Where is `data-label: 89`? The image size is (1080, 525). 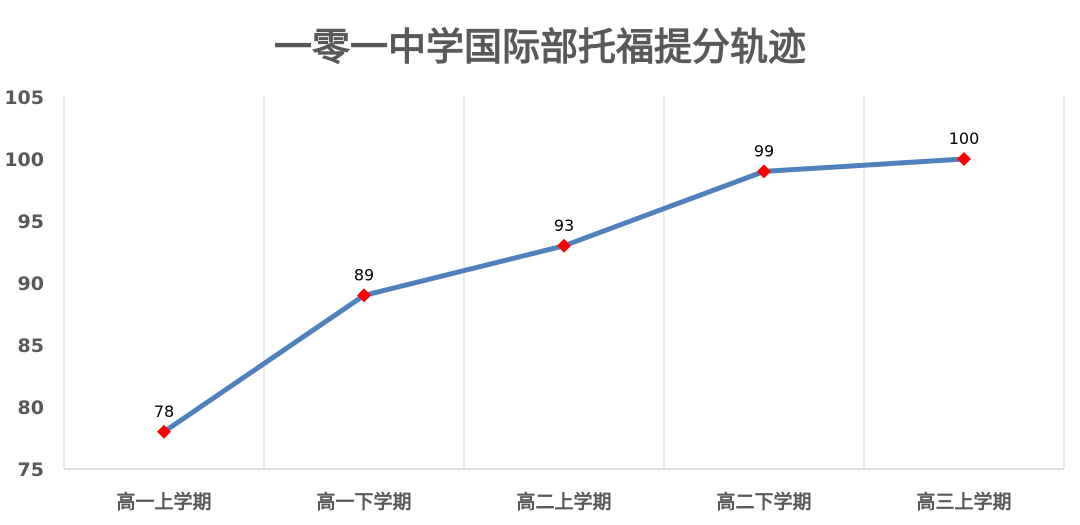
data-label: 89 is located at coordinates (364, 274).